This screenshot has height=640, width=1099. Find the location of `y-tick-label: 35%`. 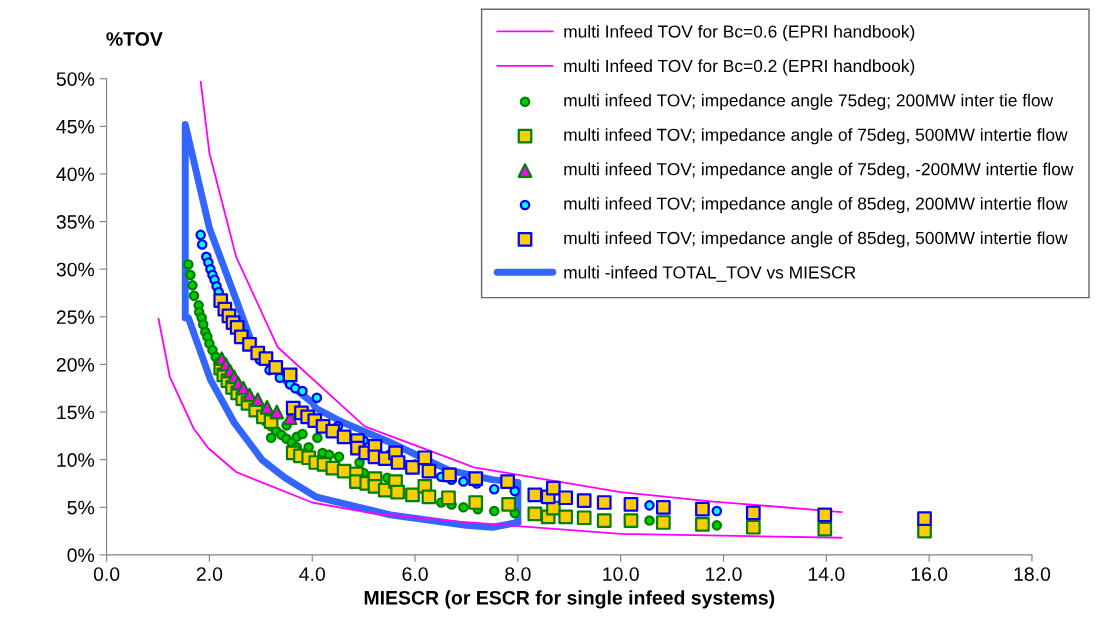

y-tick-label: 35% is located at coordinates (75, 222).